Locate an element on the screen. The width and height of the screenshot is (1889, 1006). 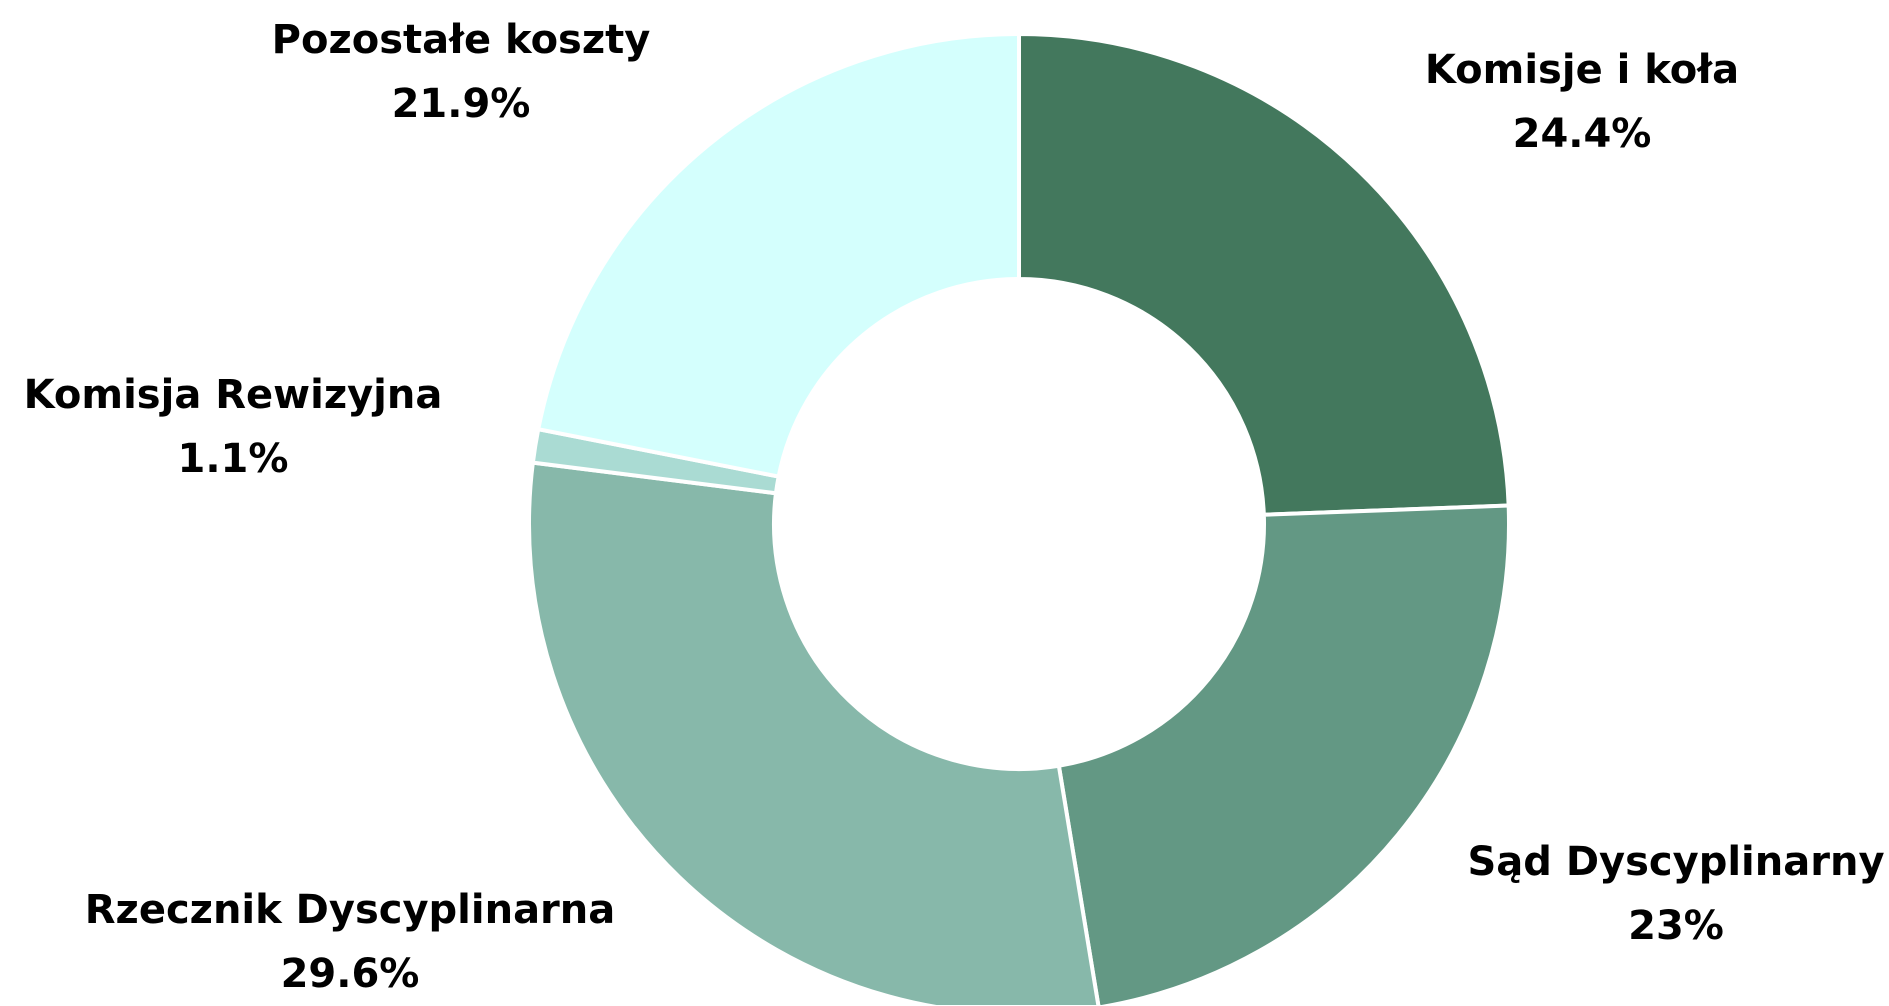
label-komisje-i-kola: Komisje i koła 24.4% is located at coordinates (1582, 102).